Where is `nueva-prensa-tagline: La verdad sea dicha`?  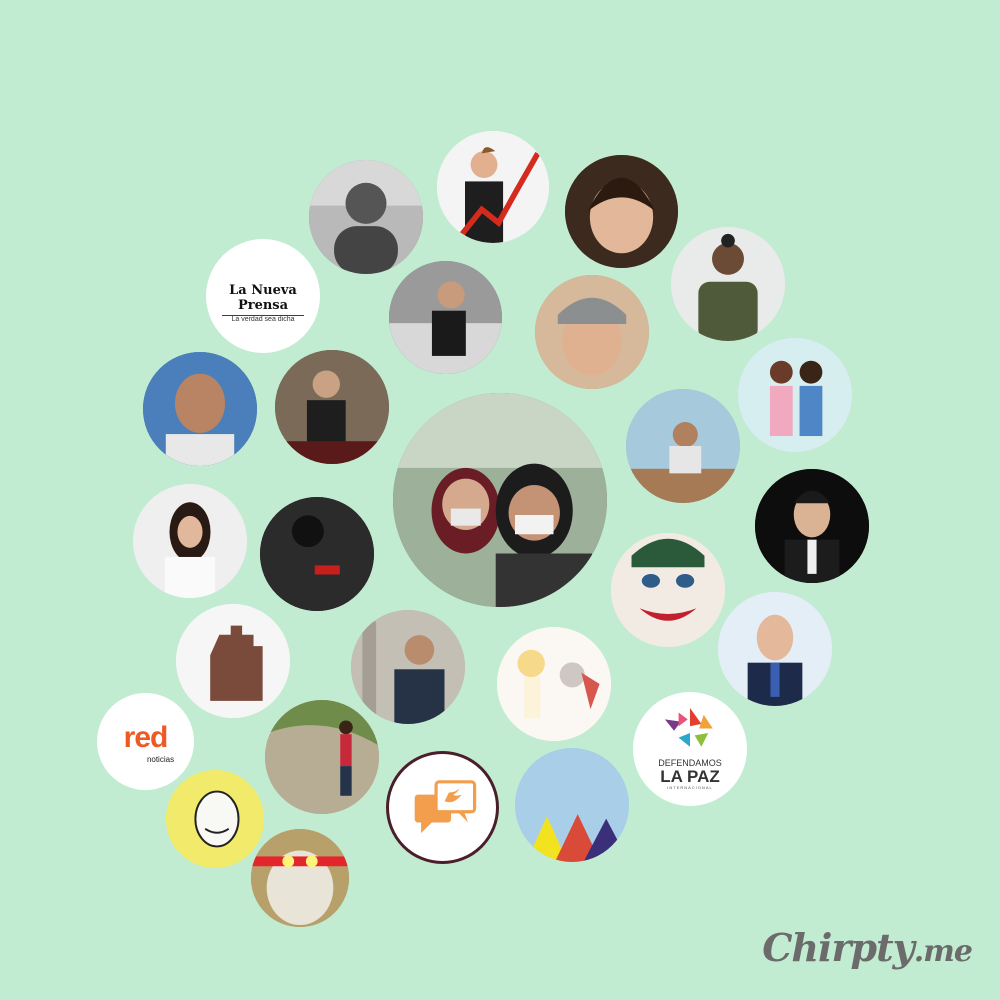 nueva-prensa-tagline: La verdad sea dicha is located at coordinates (263, 319).